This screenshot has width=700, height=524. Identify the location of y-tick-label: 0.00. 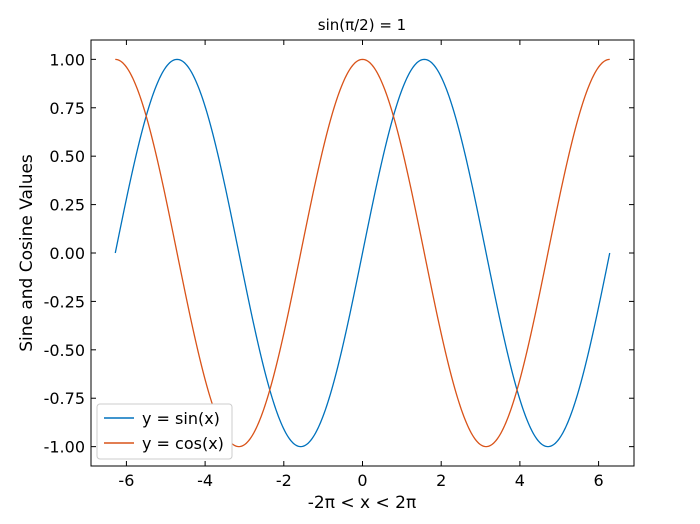
(67, 253).